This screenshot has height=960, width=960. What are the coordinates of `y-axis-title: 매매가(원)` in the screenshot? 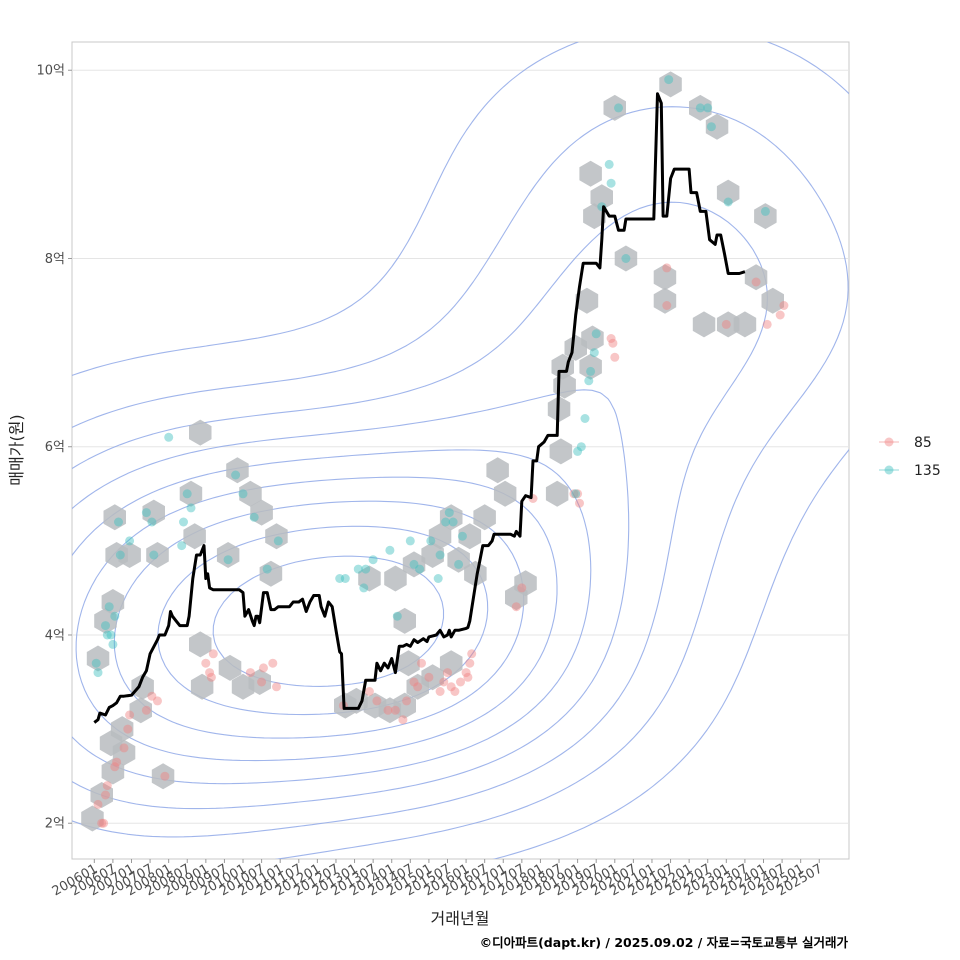 It's located at (16, 449).